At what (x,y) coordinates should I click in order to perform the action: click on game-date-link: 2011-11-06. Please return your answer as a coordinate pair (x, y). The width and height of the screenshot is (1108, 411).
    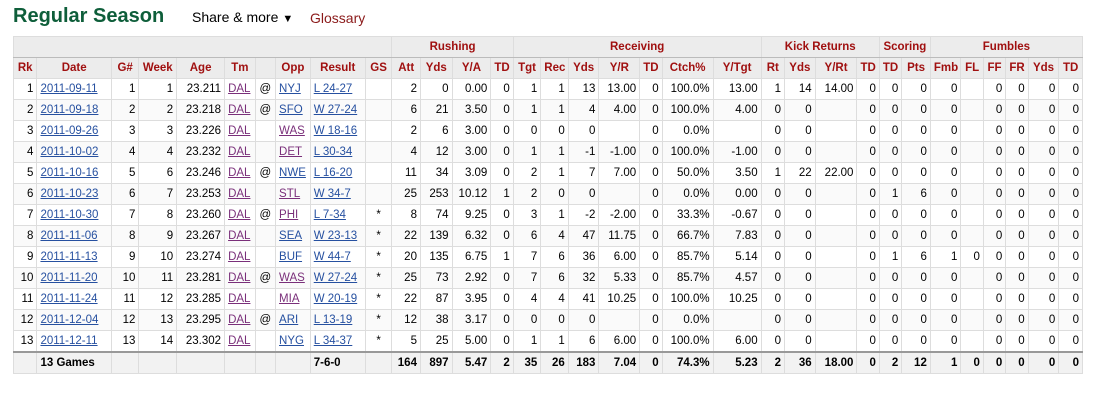
    Looking at the image, I should click on (69, 236).